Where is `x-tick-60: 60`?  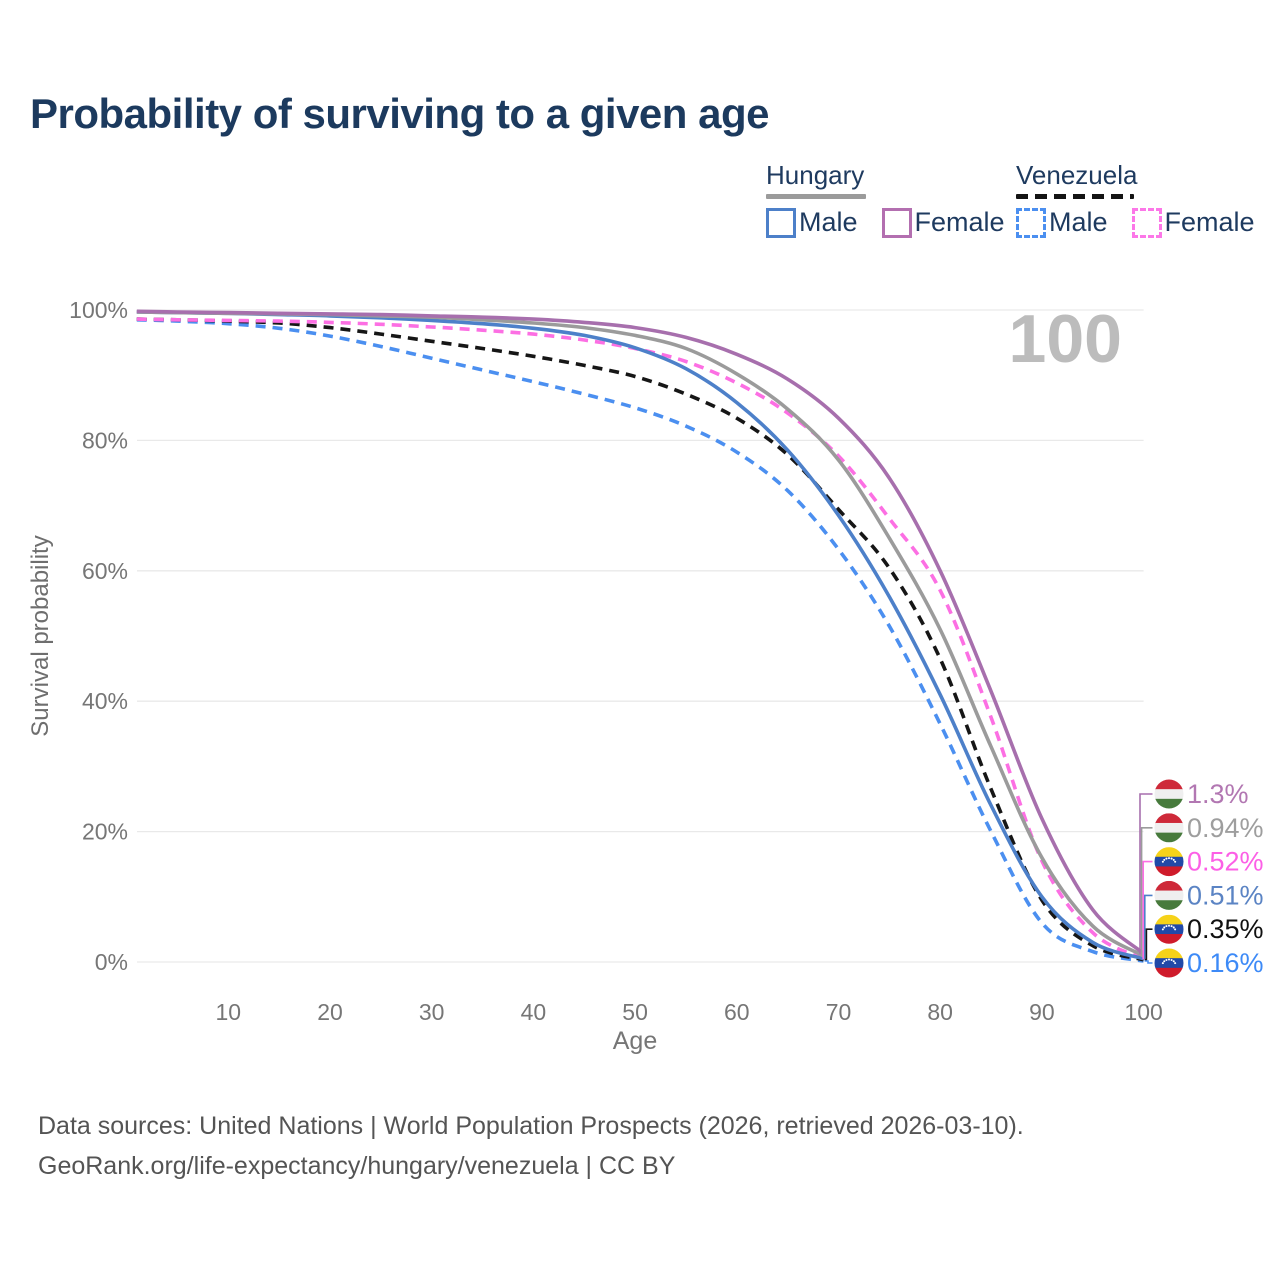
x-tick-60: 60 is located at coordinates (737, 1012).